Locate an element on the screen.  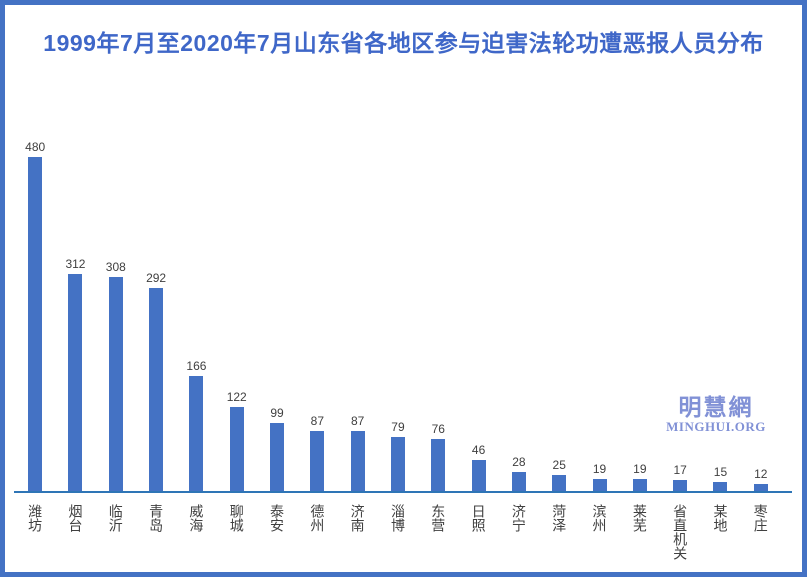
category-column: 临沂 is located at coordinates (116, 518).